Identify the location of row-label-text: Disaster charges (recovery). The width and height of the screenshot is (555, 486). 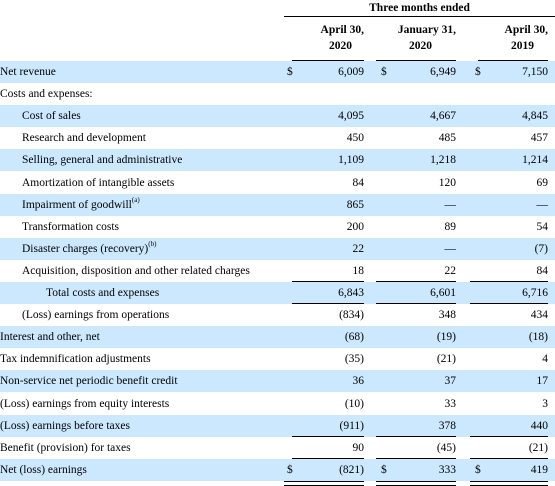
(85, 248).